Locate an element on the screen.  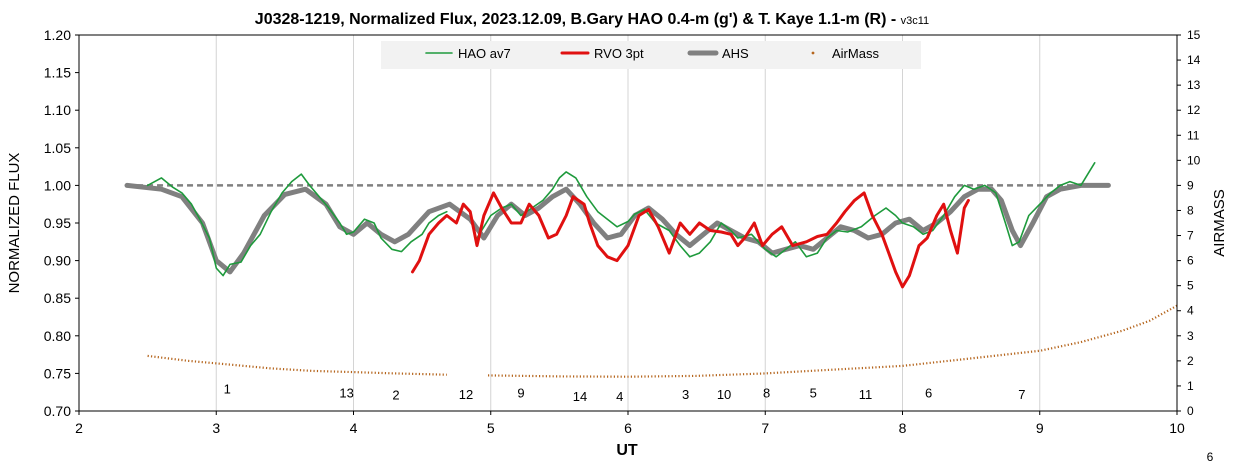
x-tick-label: 10 is located at coordinates (1177, 428).